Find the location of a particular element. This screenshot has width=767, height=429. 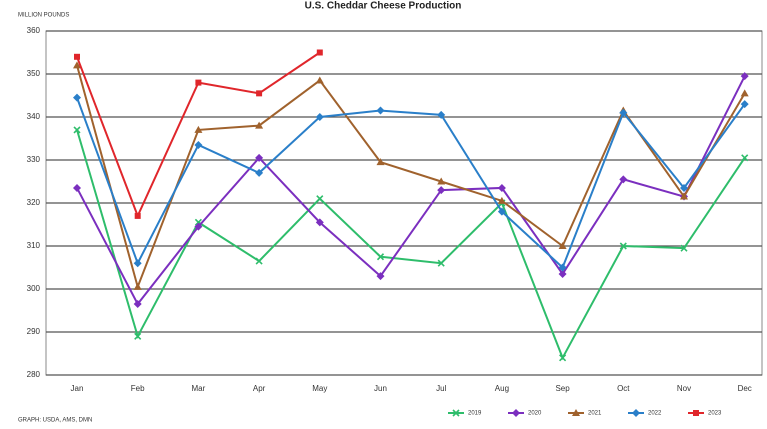

y-tick-label: 330 is located at coordinates (34, 159).